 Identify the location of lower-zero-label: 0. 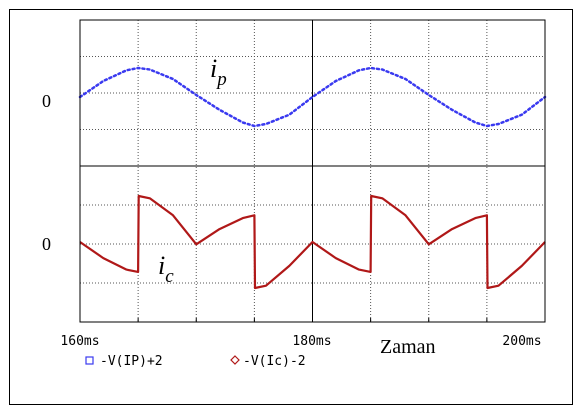
(46, 244).